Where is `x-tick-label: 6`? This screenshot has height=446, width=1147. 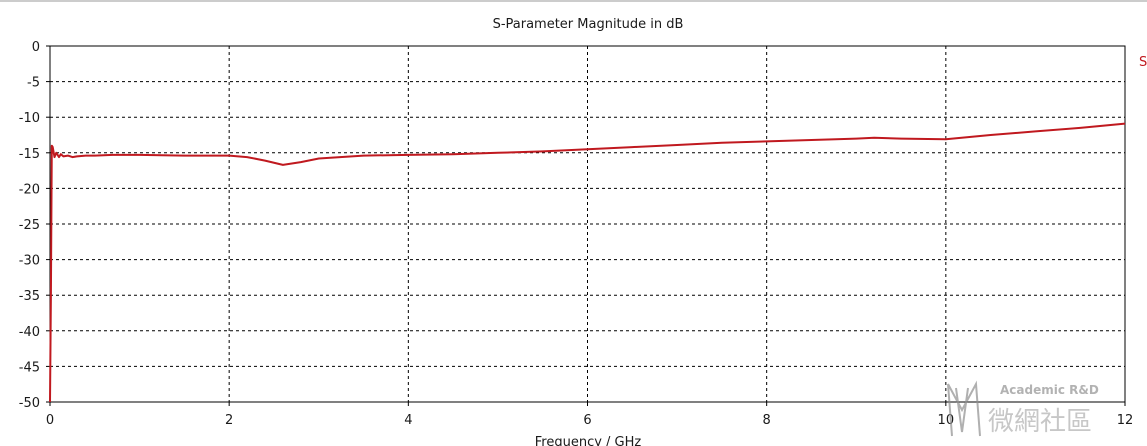 x-tick-label: 6 is located at coordinates (587, 420).